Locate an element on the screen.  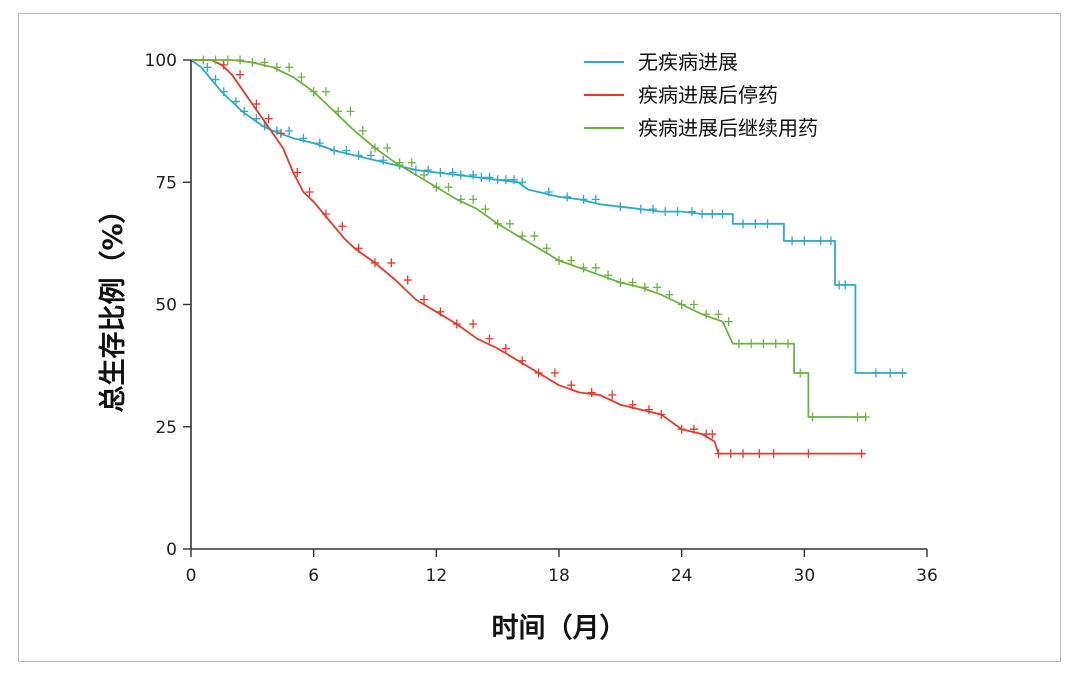
legend-label: 疾病进展后停药 is located at coordinates (708, 95).